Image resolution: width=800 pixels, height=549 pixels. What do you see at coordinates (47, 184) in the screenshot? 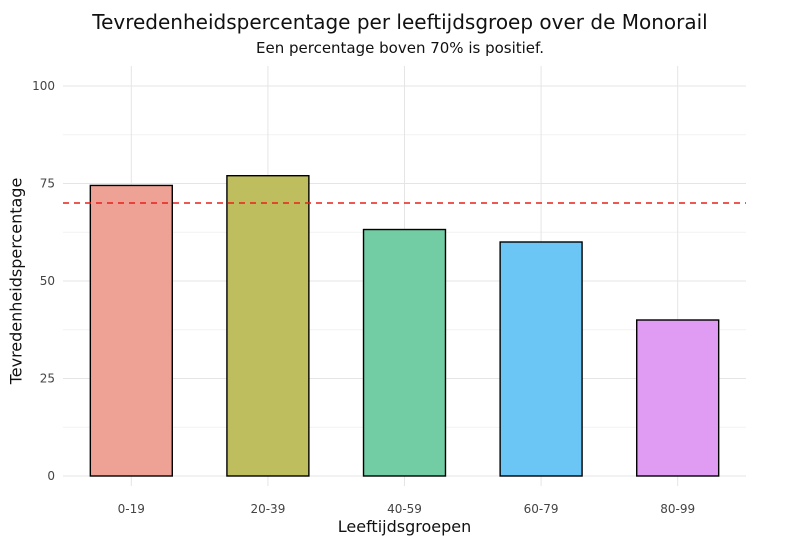
I see `y-tick-label: 75` at bounding box center [47, 184].